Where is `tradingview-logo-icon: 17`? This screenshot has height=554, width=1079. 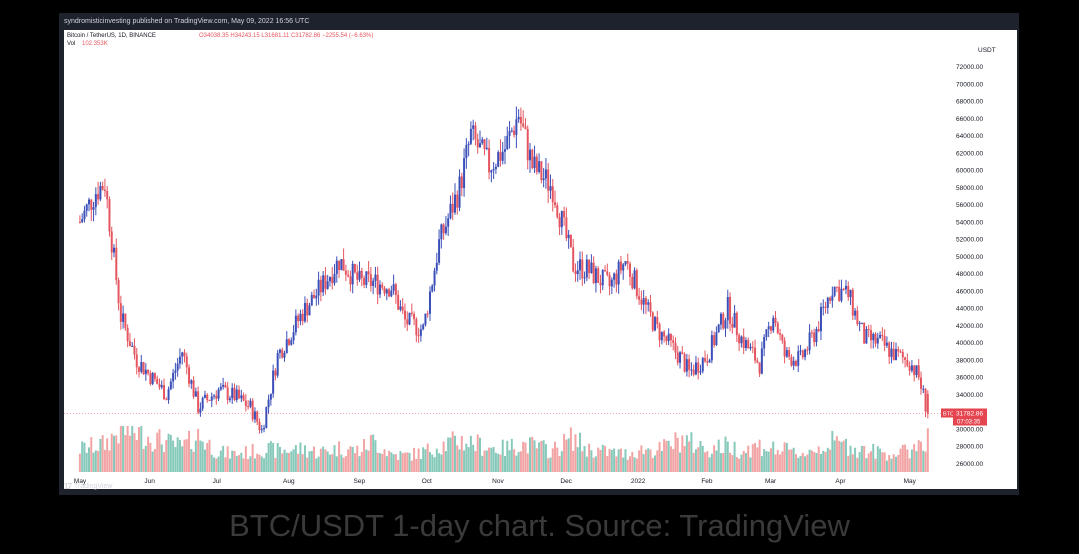
tradingview-logo-icon: 17 is located at coordinates (68, 486).